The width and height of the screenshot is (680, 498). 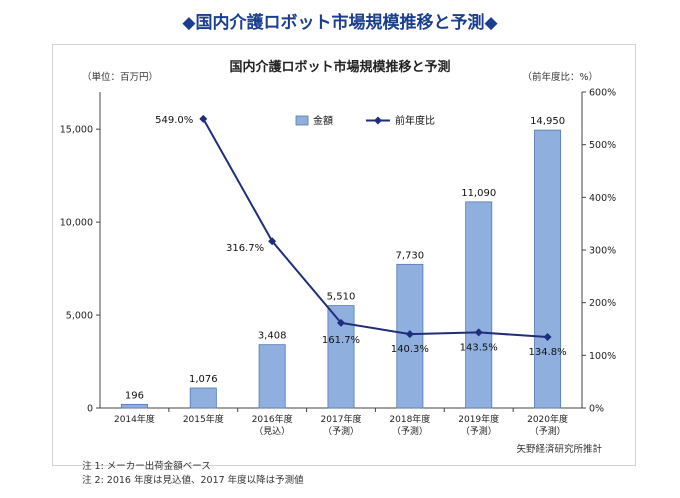 What do you see at coordinates (365, 120) in the screenshot?
I see `legend: 金額 前年度比` at bounding box center [365, 120].